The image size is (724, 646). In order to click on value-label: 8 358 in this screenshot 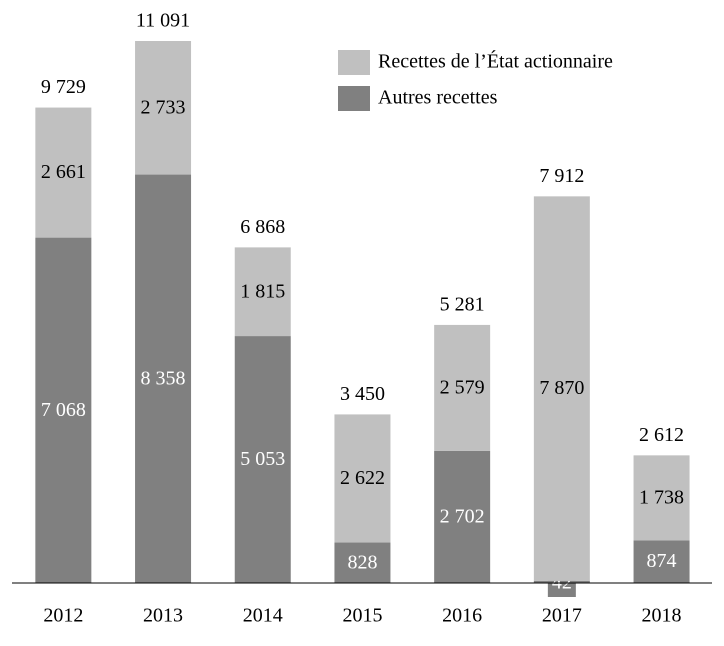, I will do `click(163, 378)`.